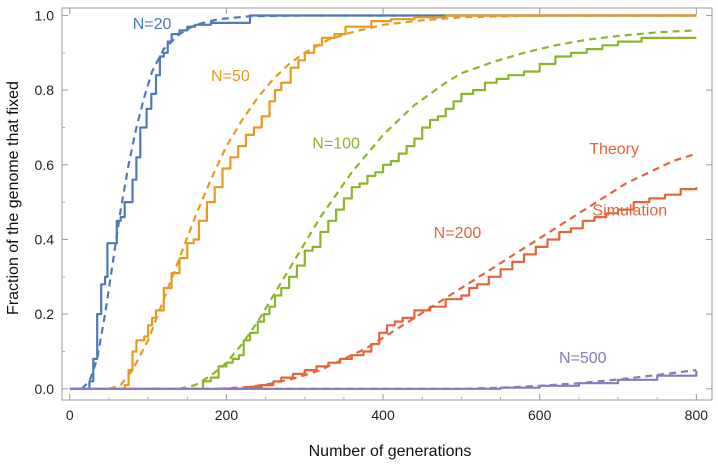 The image size is (718, 466). I want to click on x-tick-label: 400, so click(383, 415).